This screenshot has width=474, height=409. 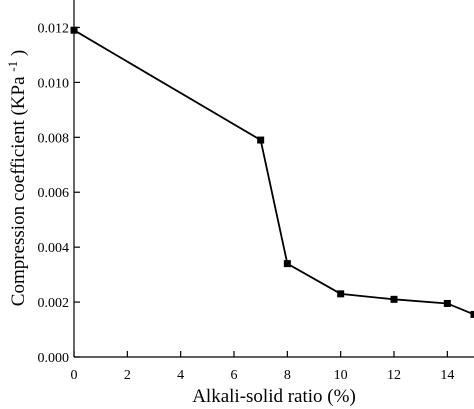 I want to click on y-axis-title-close: ), so click(x=18, y=53).